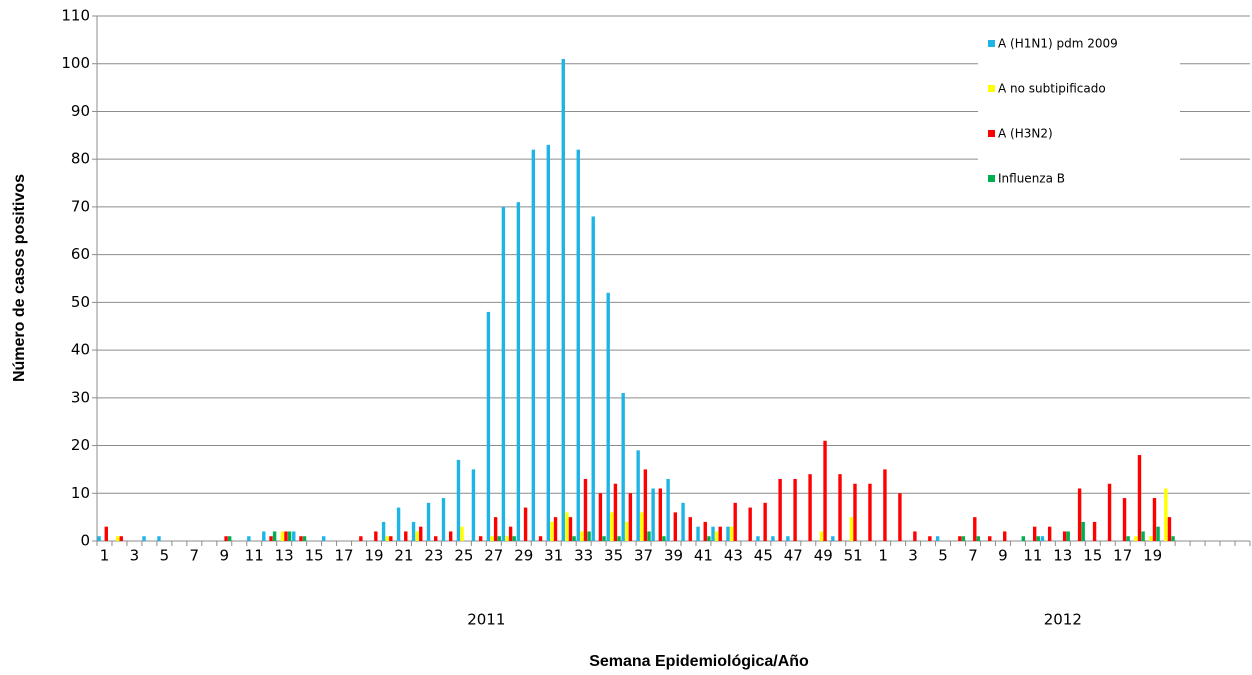 The height and width of the screenshot is (675, 1252). What do you see at coordinates (1031, 179) in the screenshot?
I see `legend-label: Influenza B` at bounding box center [1031, 179].